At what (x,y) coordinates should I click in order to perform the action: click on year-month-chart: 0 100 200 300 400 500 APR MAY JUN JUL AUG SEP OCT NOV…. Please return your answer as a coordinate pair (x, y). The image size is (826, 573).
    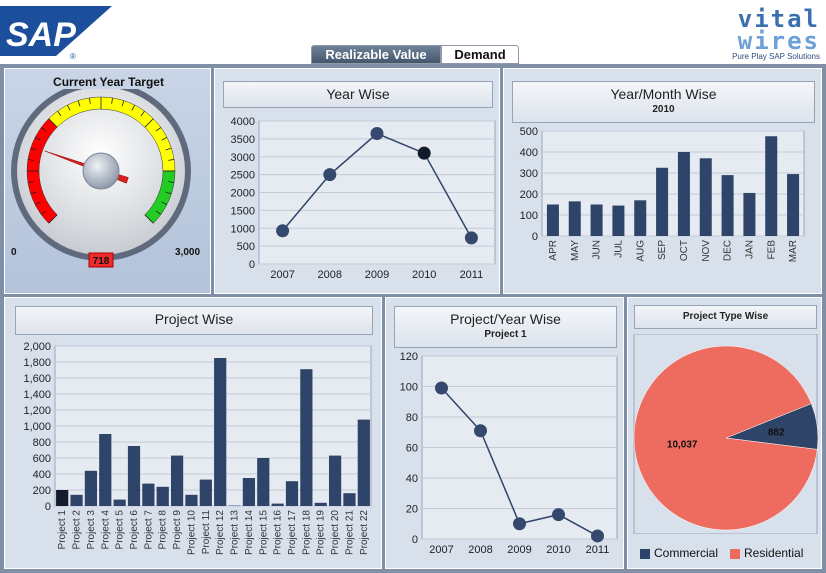
    Looking at the image, I should click on (663, 210).